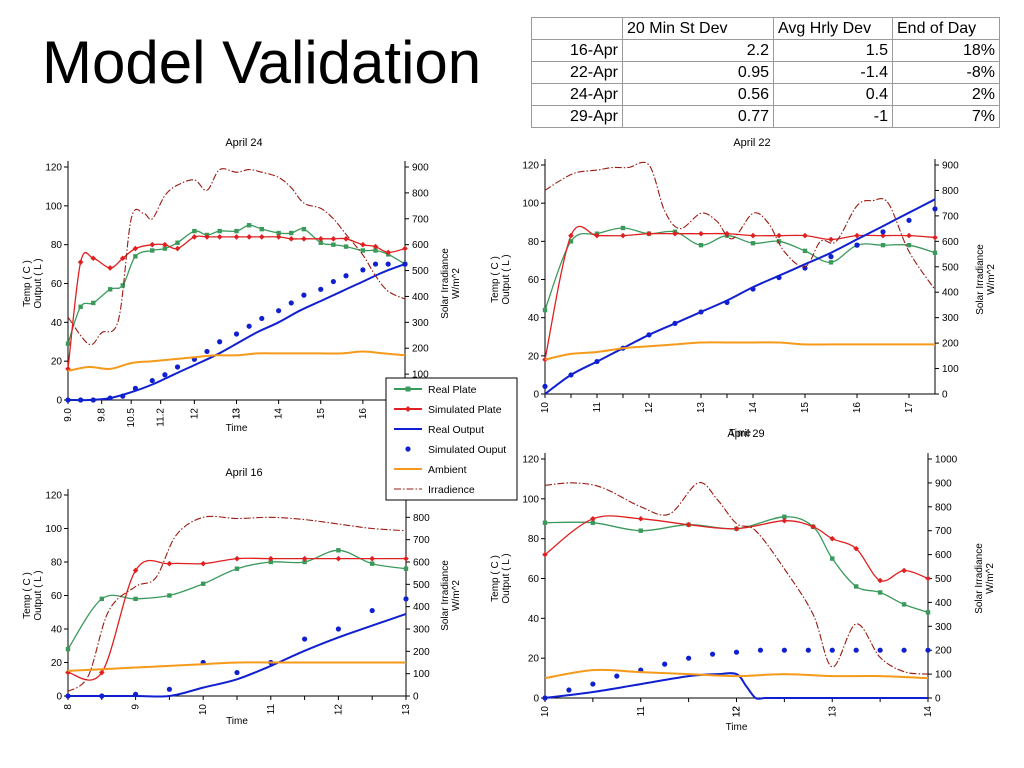  I want to click on series-simulated-output, so click(736, 674).